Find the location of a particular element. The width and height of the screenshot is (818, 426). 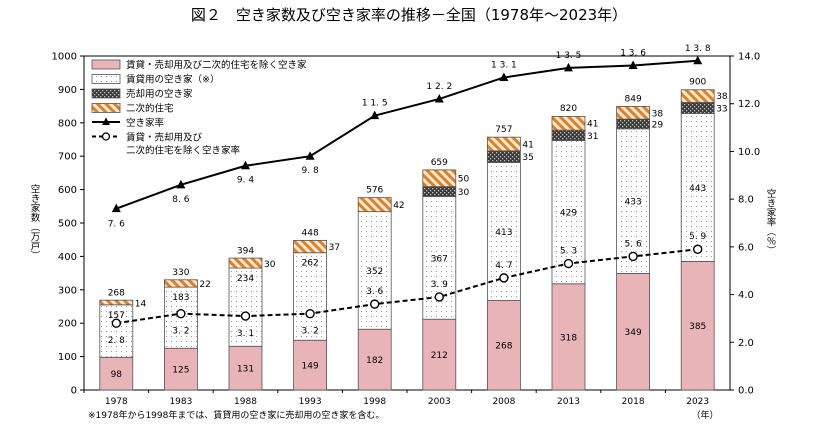

y-tick-label: 800 is located at coordinates (67, 123).